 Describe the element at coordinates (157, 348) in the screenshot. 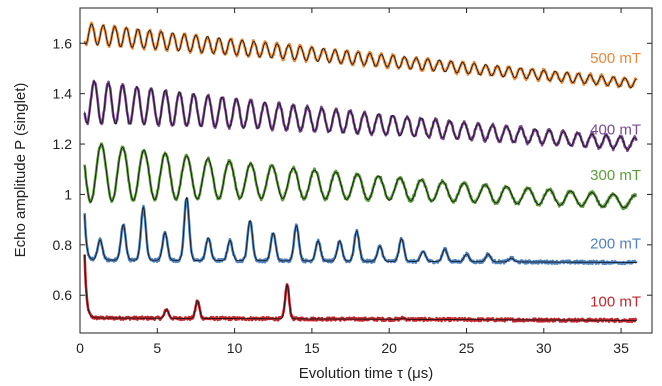

I see `x-tick-label: 5` at that location.